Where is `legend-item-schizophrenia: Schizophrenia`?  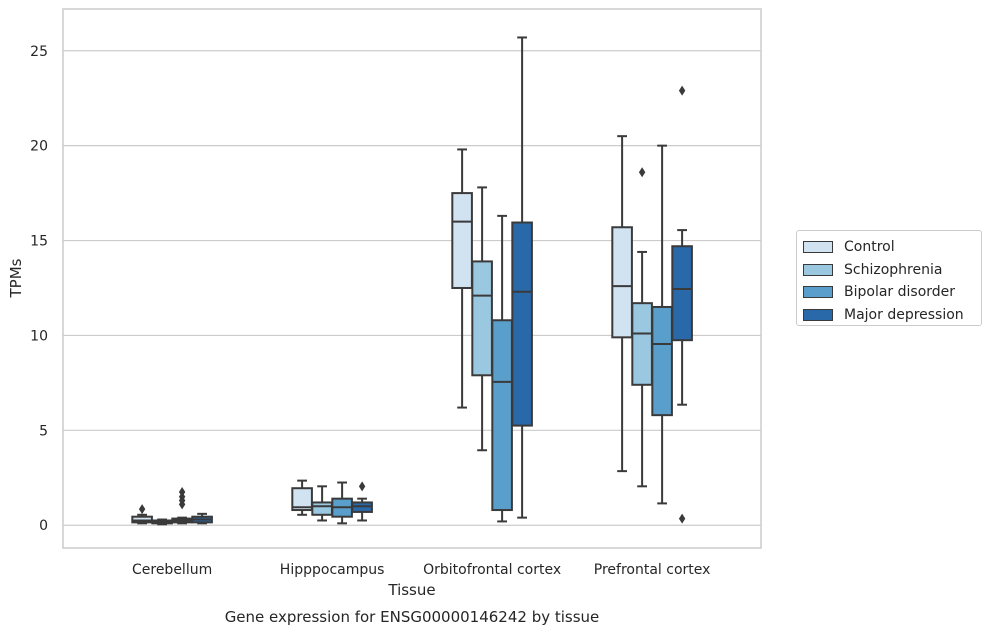 legend-item-schizophrenia: Schizophrenia is located at coordinates (889, 270).